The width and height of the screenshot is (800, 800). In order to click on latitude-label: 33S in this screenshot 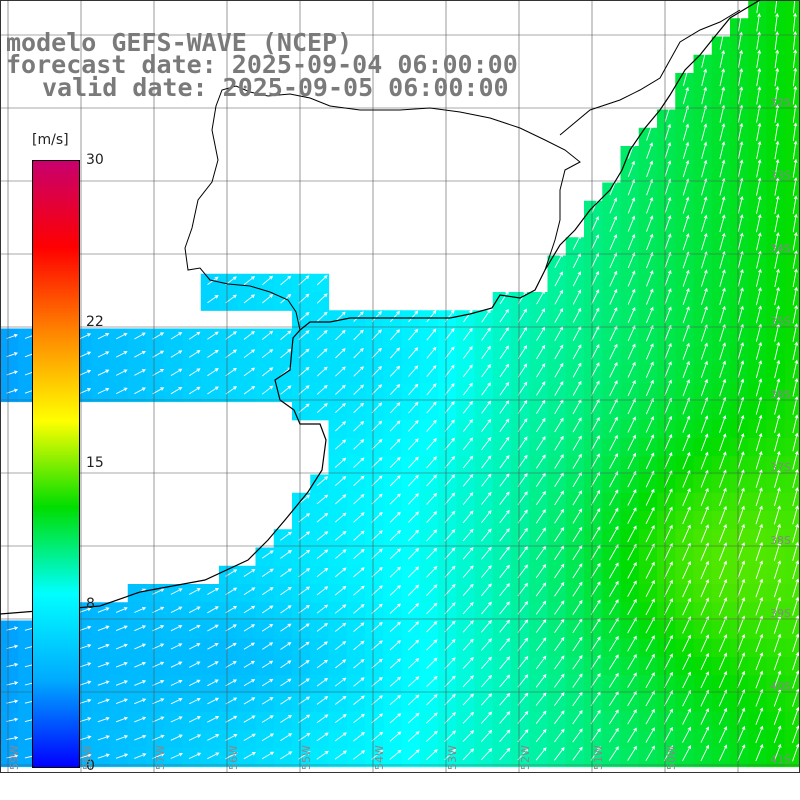, I will do `click(780, 175)`.